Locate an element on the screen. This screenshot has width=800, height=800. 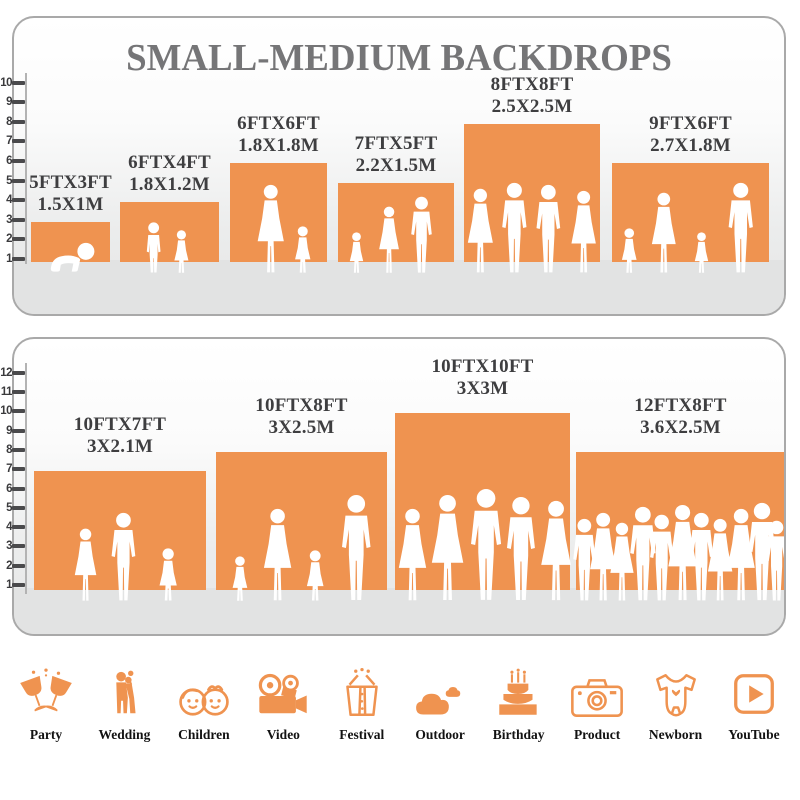
size-metric-text: 1.8X1.8M is located at coordinates (278, 145).